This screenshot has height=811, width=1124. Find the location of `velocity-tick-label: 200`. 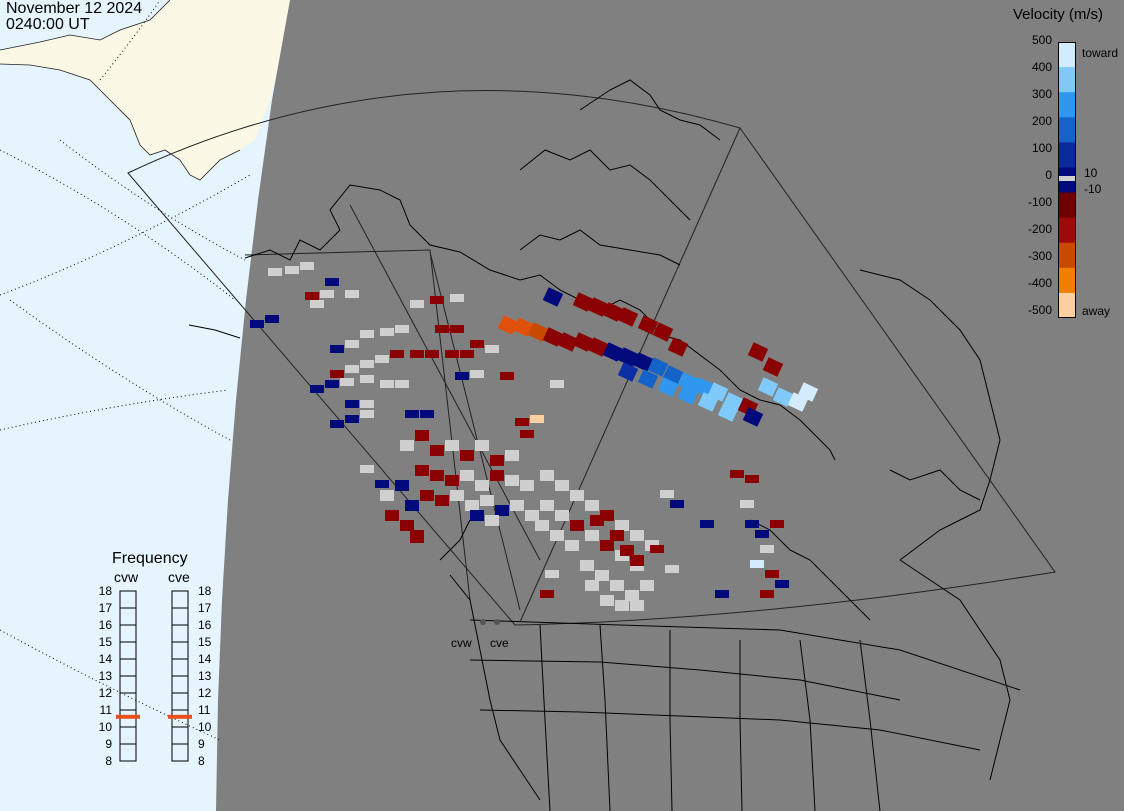

velocity-tick-label: 200 is located at coordinates (1041, 121).